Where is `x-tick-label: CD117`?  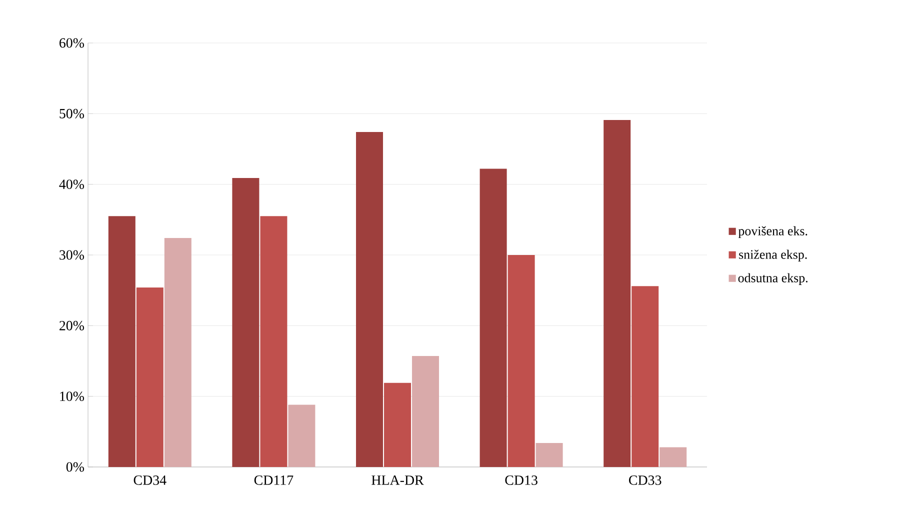 x-tick-label: CD117 is located at coordinates (274, 480).